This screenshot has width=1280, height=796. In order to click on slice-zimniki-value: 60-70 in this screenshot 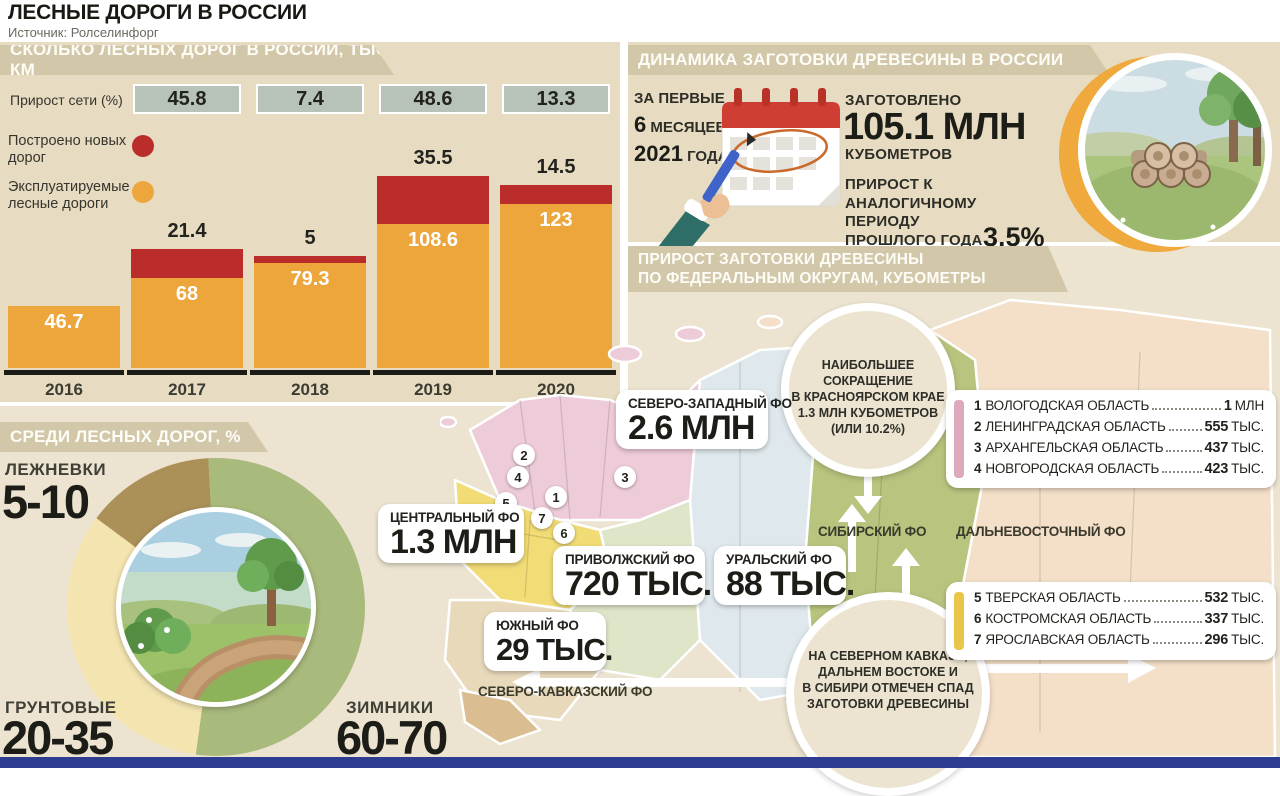, I will do `click(392, 737)`.